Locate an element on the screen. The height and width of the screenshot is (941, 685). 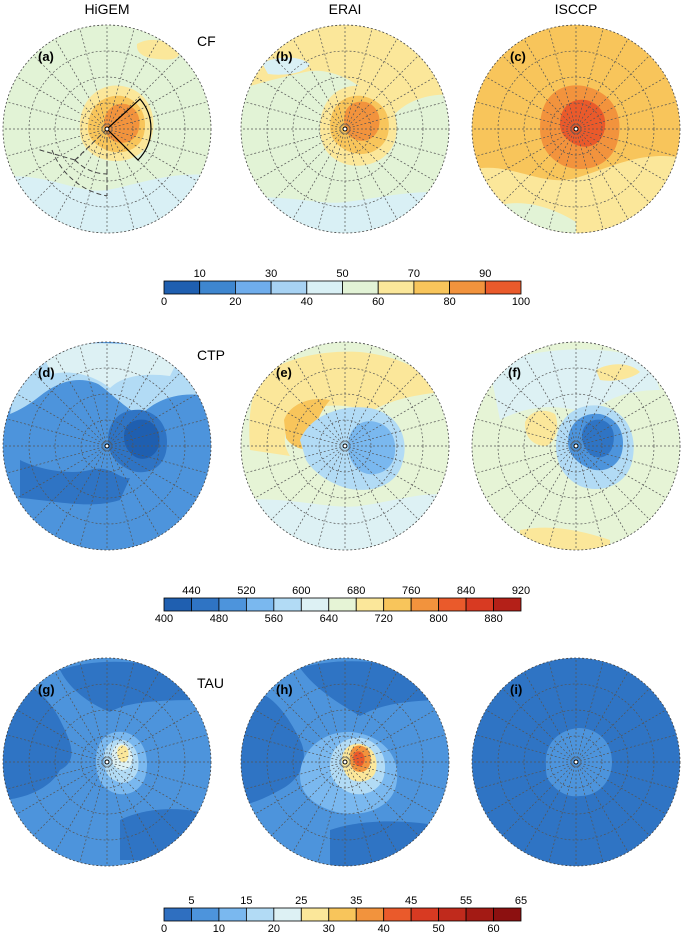
ctp-colorbar-upper-tick-2: 600 is located at coordinates (301, 591).